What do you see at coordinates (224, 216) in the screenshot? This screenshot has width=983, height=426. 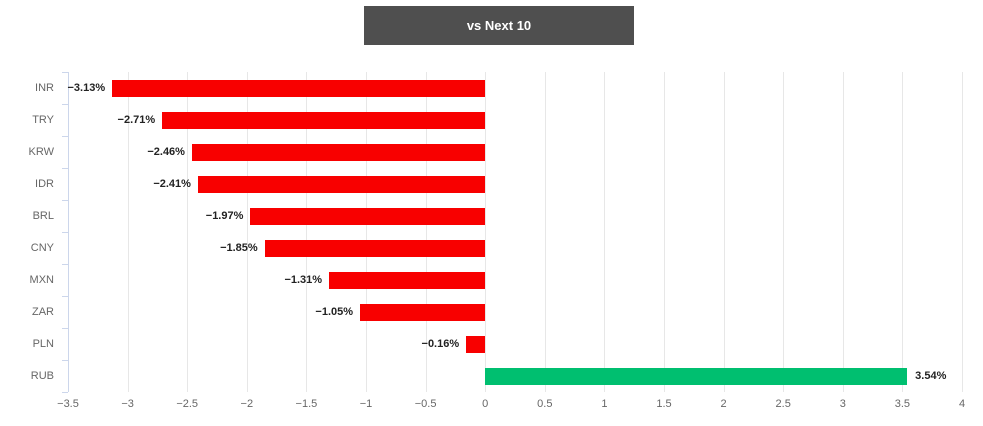 I see `value-label-brl: −1.97%` at bounding box center [224, 216].